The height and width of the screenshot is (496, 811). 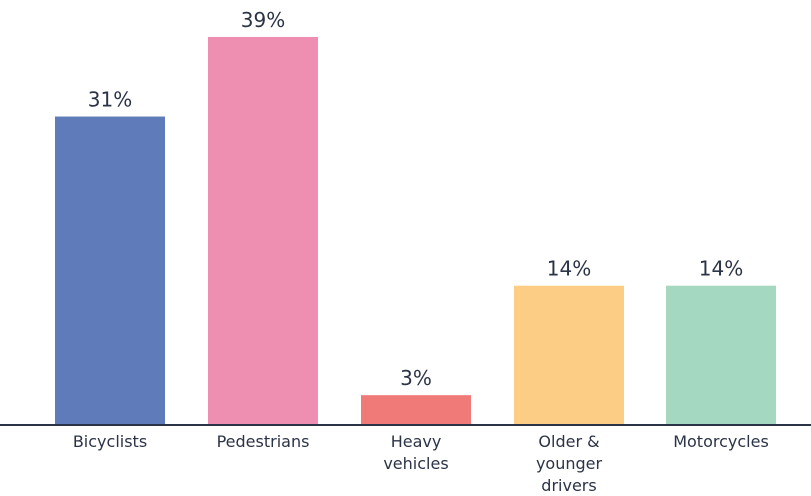 I want to click on value-label-2: 3%, so click(x=416, y=378).